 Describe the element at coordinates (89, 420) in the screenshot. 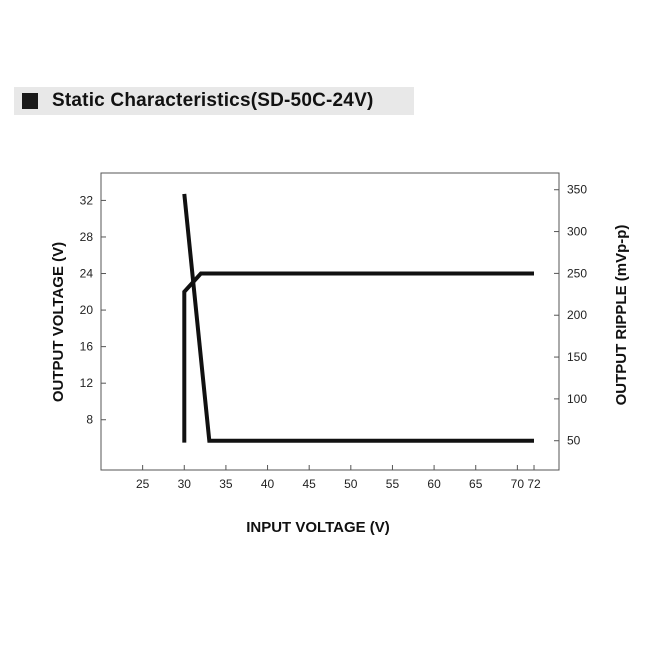

I see `left-tick-label: 8` at that location.